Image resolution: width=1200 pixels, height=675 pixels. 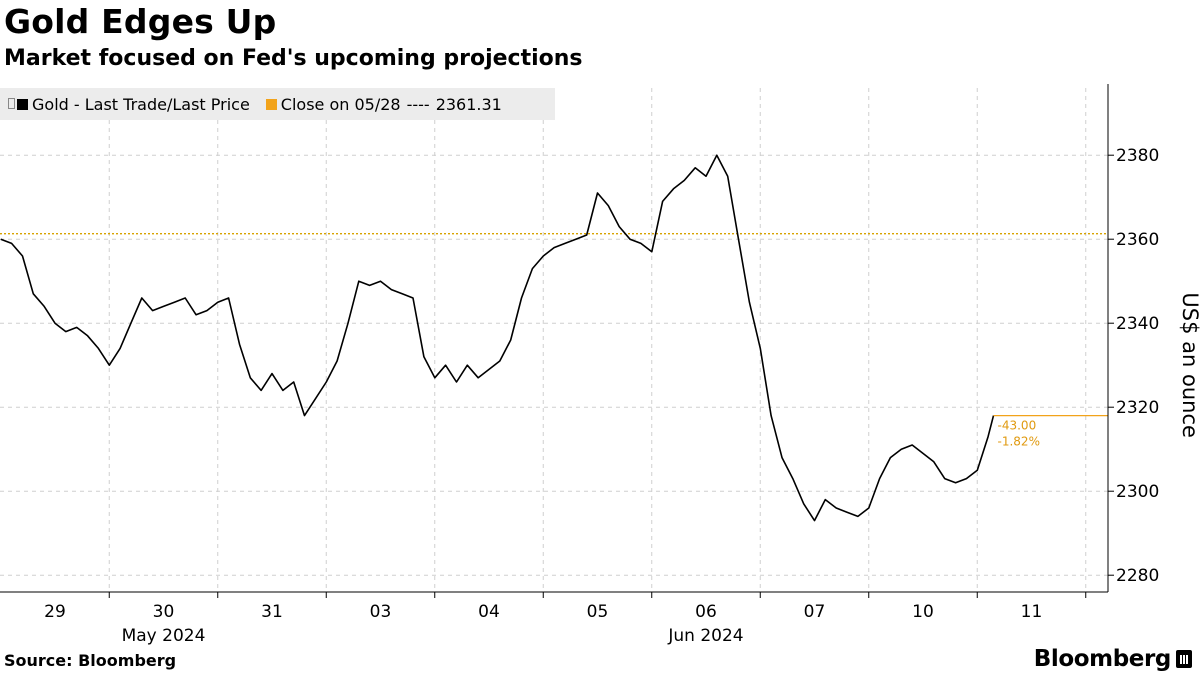 I want to click on legend-label-gold: Gold - Last Trade/Last Price, so click(x=141, y=104).